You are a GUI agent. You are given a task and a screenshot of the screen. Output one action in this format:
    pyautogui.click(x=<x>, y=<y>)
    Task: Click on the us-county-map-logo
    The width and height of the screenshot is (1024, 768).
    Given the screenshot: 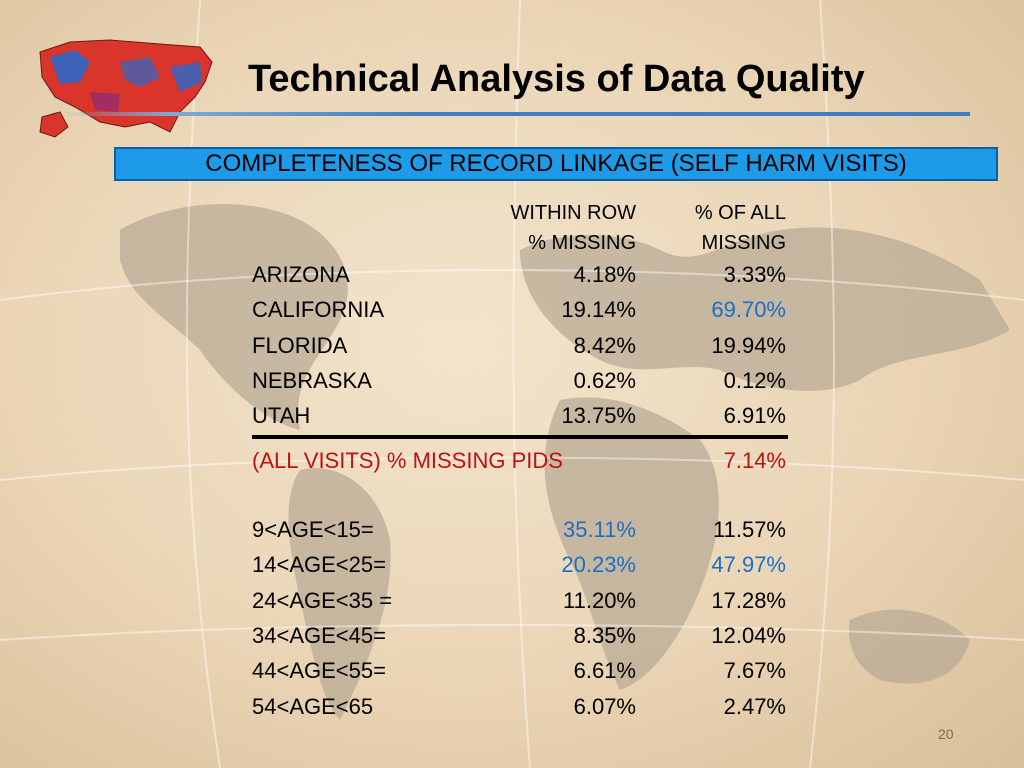 What is the action you would take?
    pyautogui.click(x=126, y=88)
    